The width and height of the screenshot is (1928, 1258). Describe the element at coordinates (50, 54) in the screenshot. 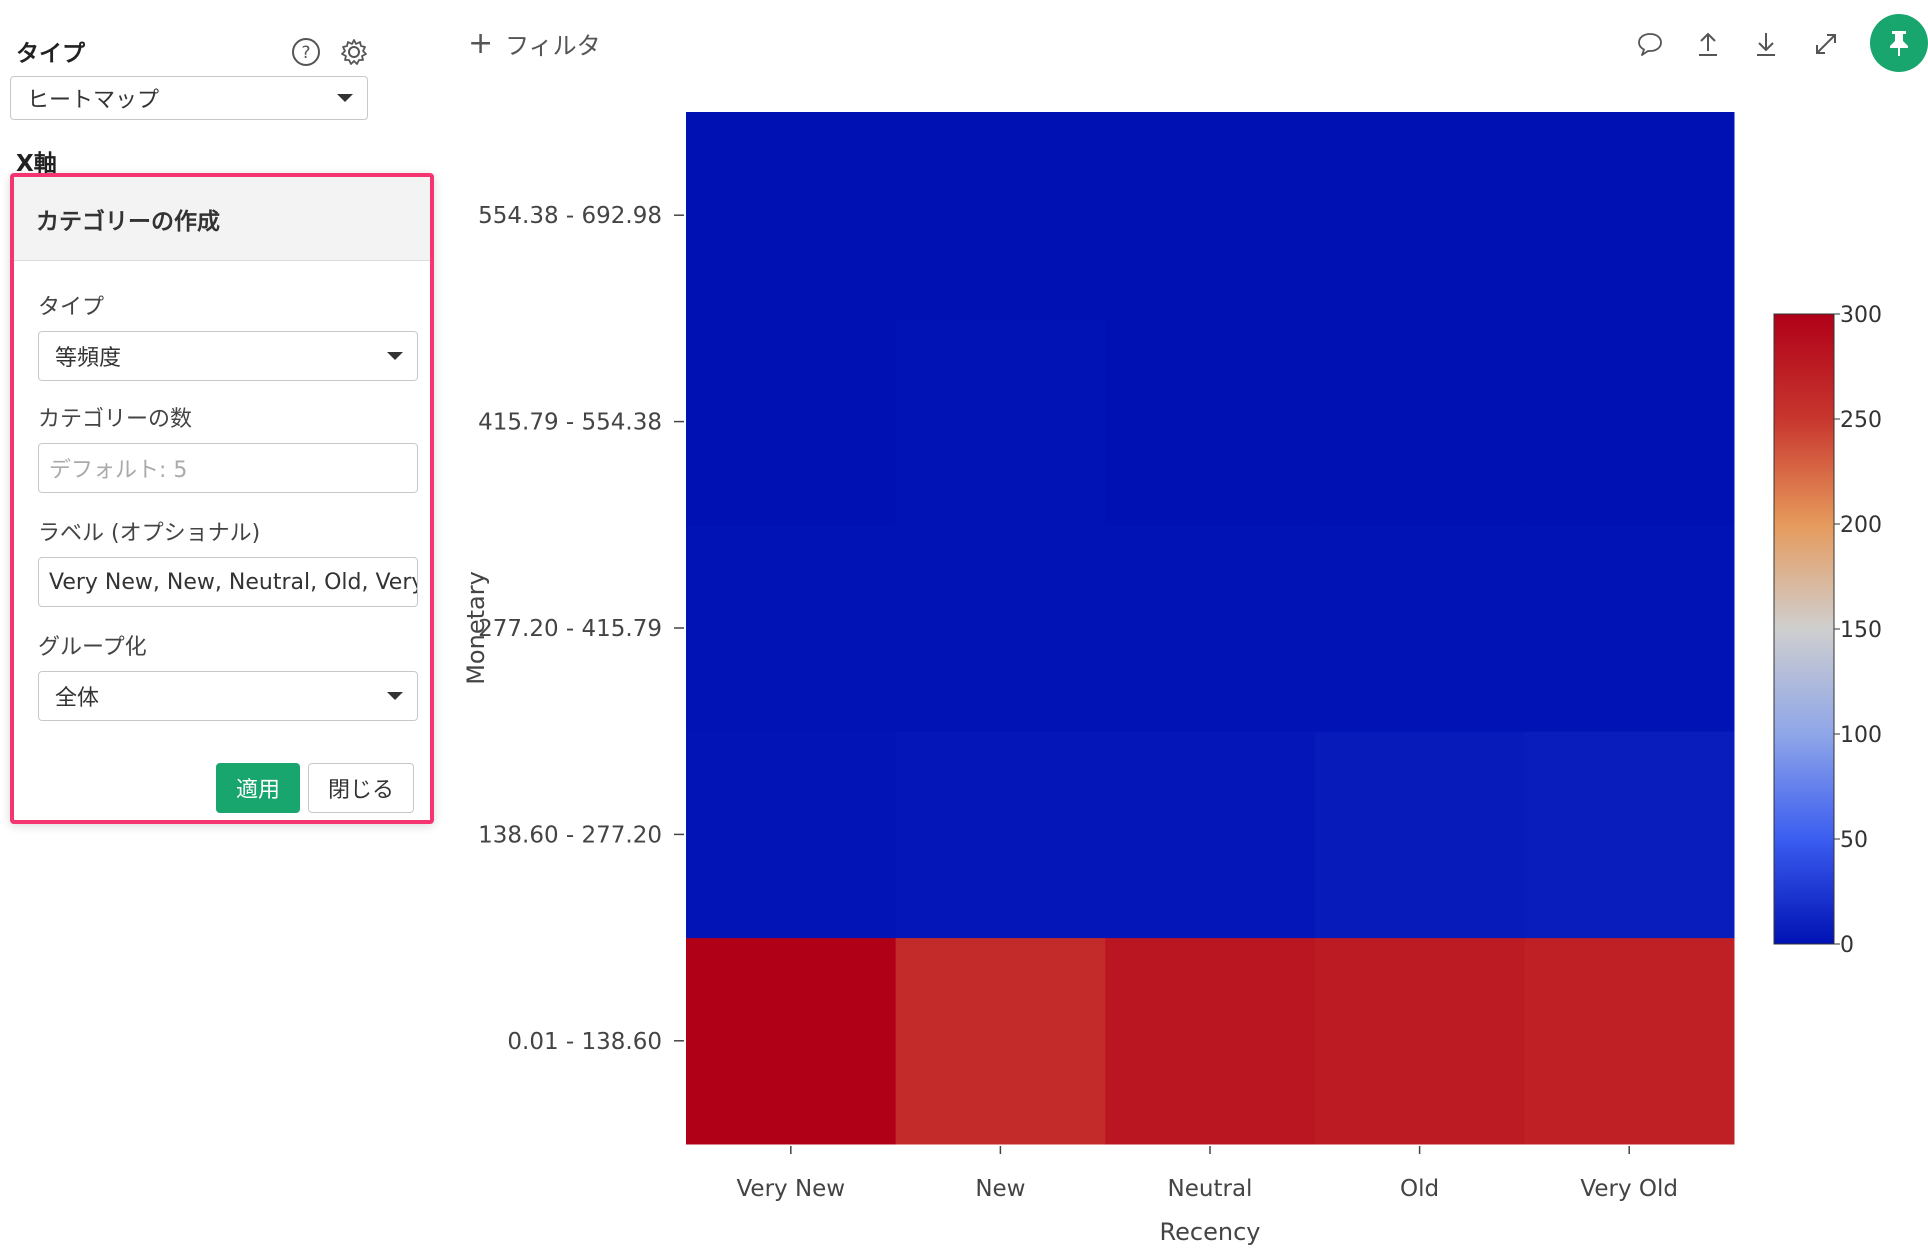

I see `chart-type-label: タイプ` at that location.